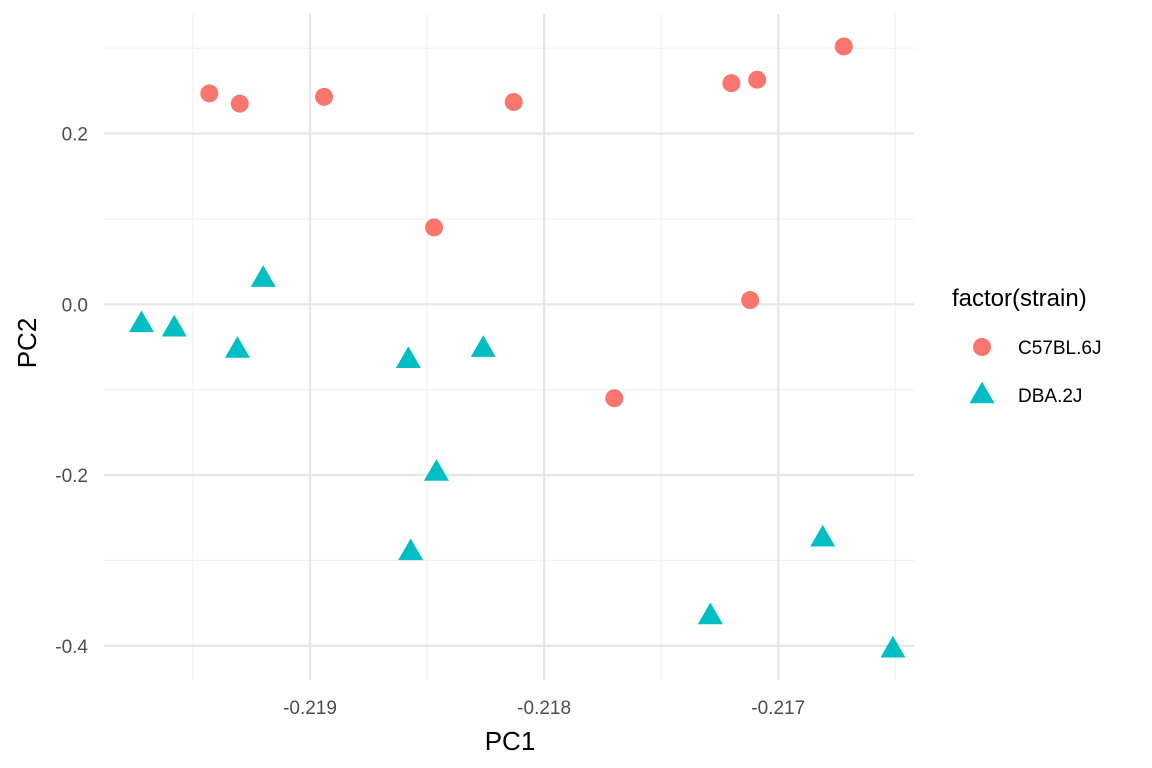  Describe the element at coordinates (510, 741) in the screenshot. I see `x-axis-title: PC1` at that location.